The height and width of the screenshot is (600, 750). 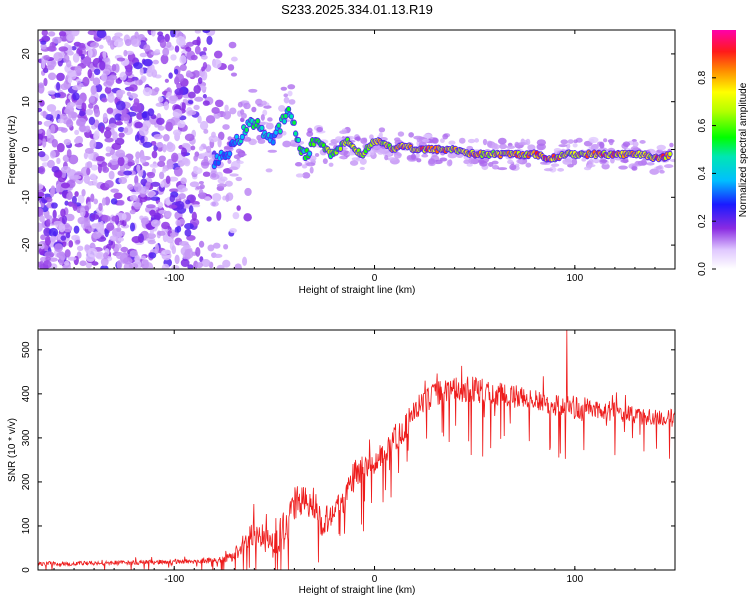 I want to click on x-tick-label: -100, so click(x=174, y=579).